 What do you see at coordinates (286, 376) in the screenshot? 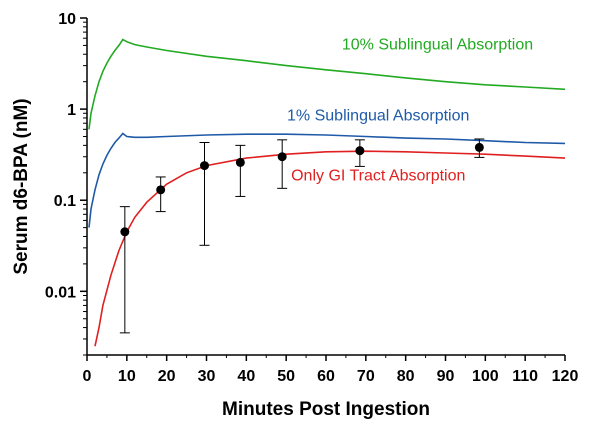
I see `x-tick-label: 50` at bounding box center [286, 376].